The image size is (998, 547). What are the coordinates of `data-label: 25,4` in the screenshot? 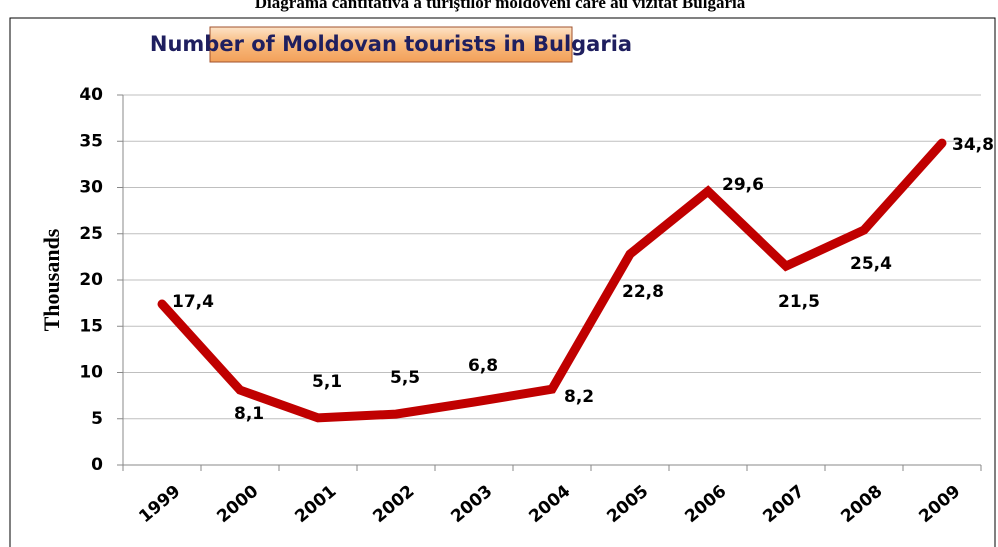 It's located at (871, 264).